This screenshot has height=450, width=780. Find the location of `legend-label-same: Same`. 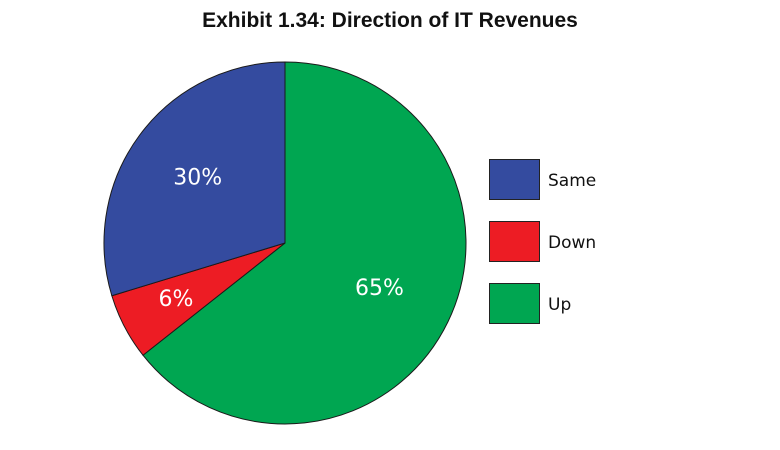

legend-label-same: Same is located at coordinates (572, 181).